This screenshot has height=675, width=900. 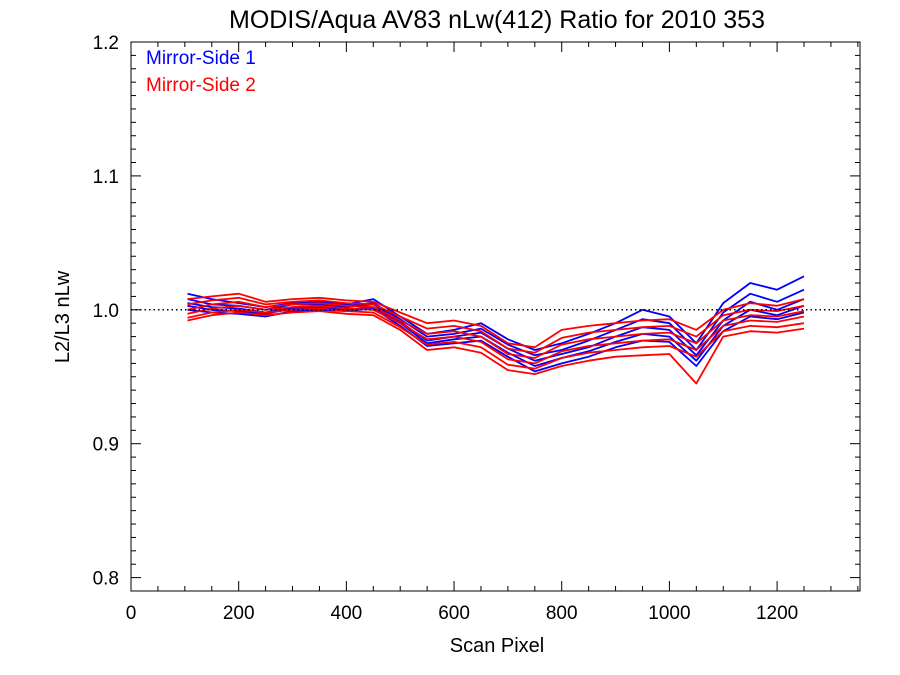 What do you see at coordinates (106, 445) in the screenshot?
I see `y-tick-label: 0.9` at bounding box center [106, 445].